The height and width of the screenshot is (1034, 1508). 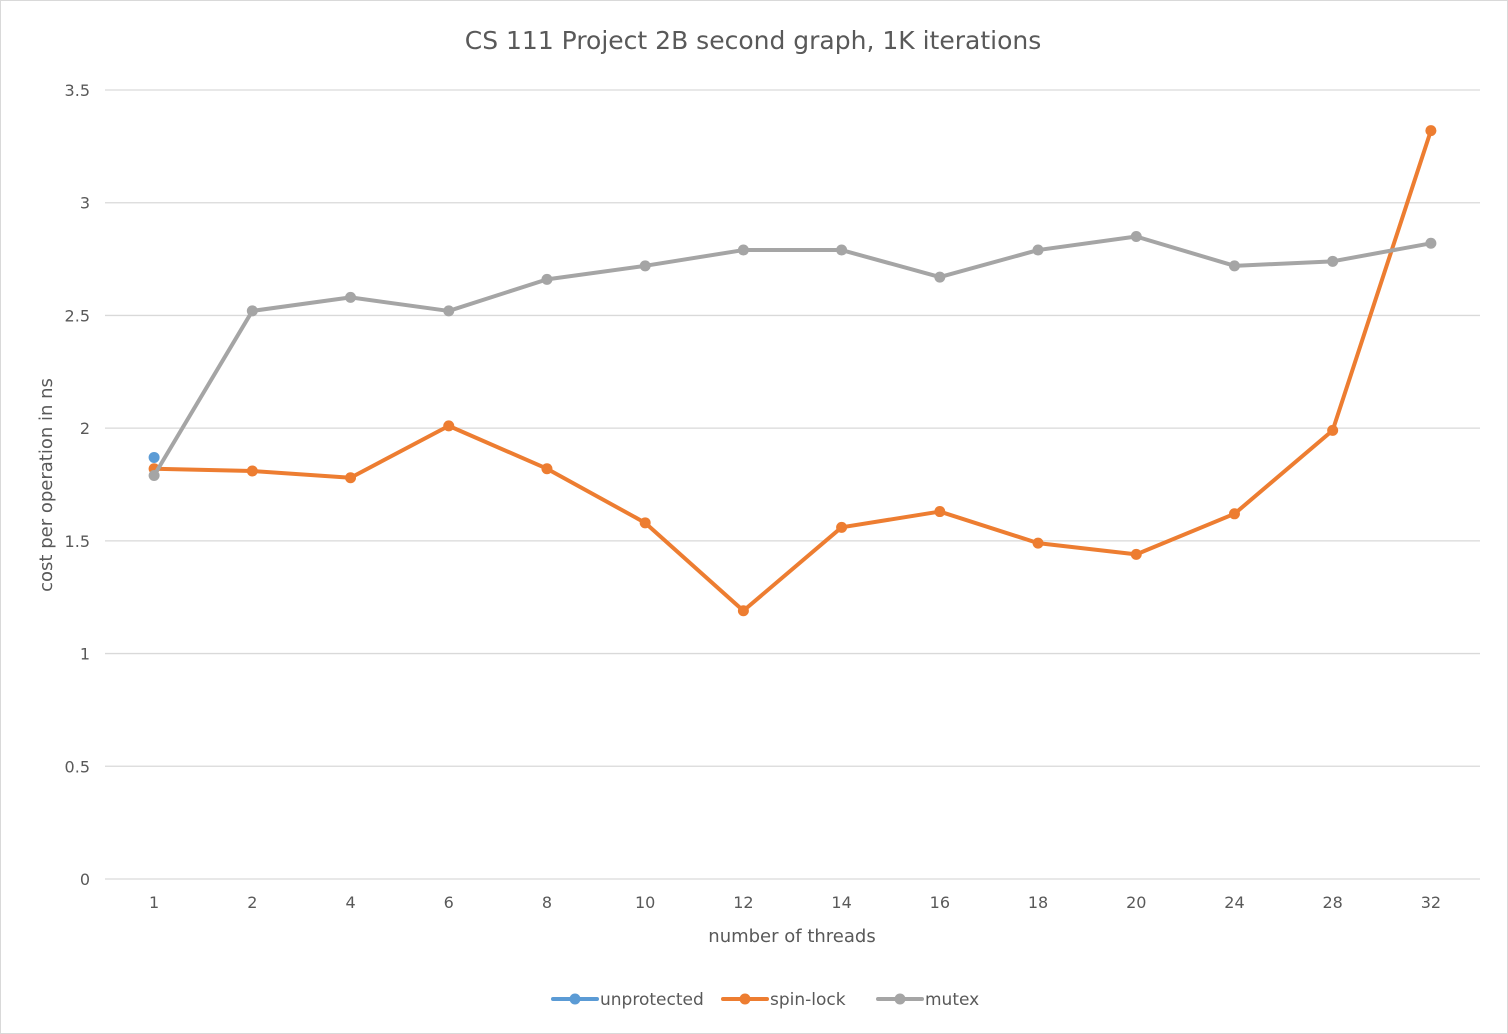 I want to click on x-axis-ticks: 1 2 4 6 8 10 12 14 16 18 20 24 28 32, so click(x=795, y=902).